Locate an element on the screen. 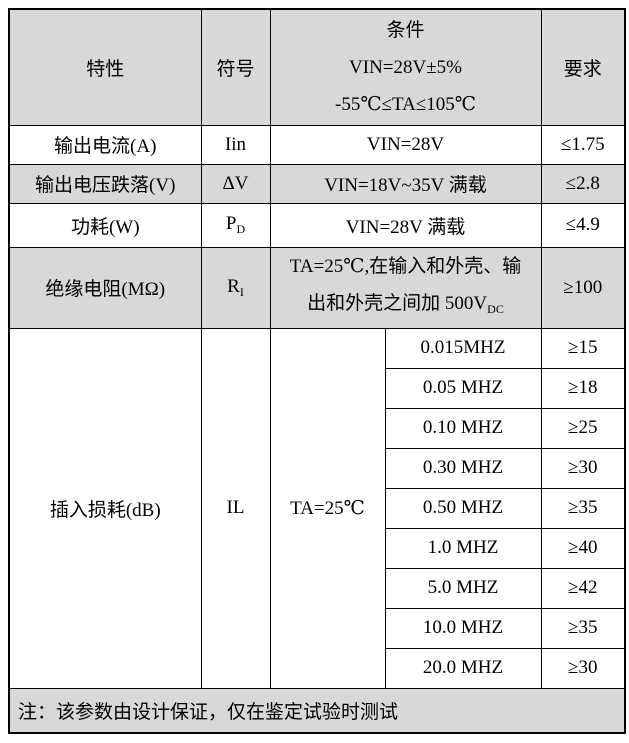 The image size is (629, 743). header-cell-characteristic: 特性 is located at coordinates (105, 67).